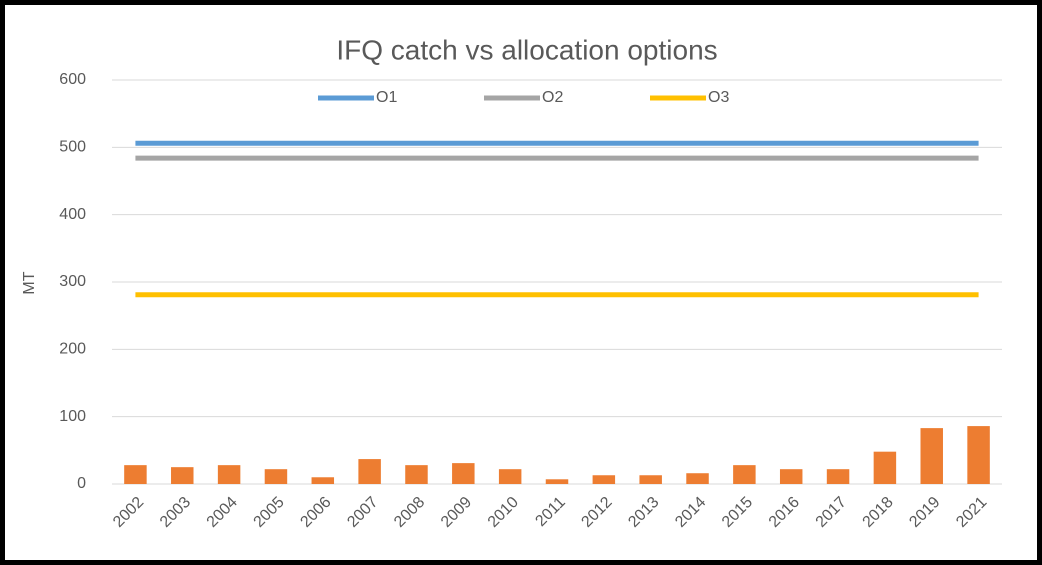  What do you see at coordinates (552, 97) in the screenshot?
I see `legend-label: O2` at bounding box center [552, 97].